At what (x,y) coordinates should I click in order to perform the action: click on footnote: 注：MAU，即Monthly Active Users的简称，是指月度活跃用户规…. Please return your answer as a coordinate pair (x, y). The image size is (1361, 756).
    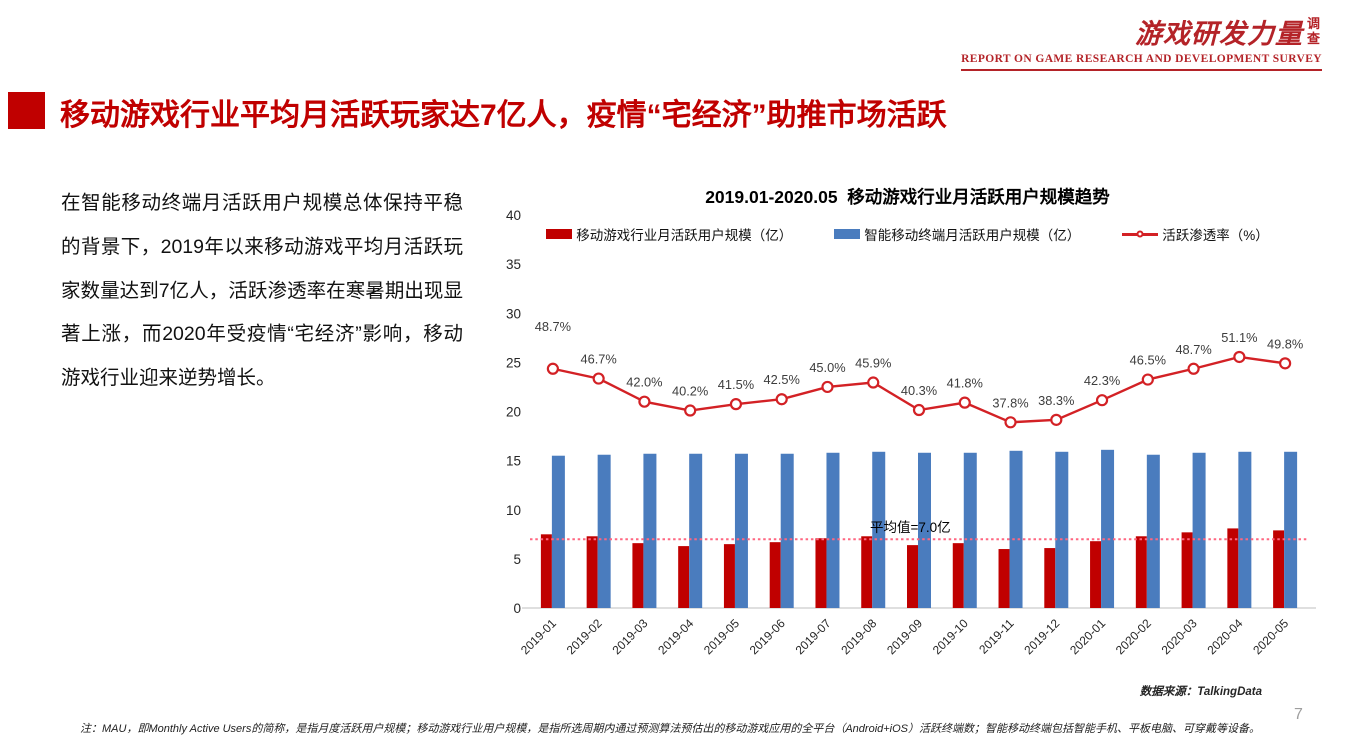
    Looking at the image, I should click on (670, 729).